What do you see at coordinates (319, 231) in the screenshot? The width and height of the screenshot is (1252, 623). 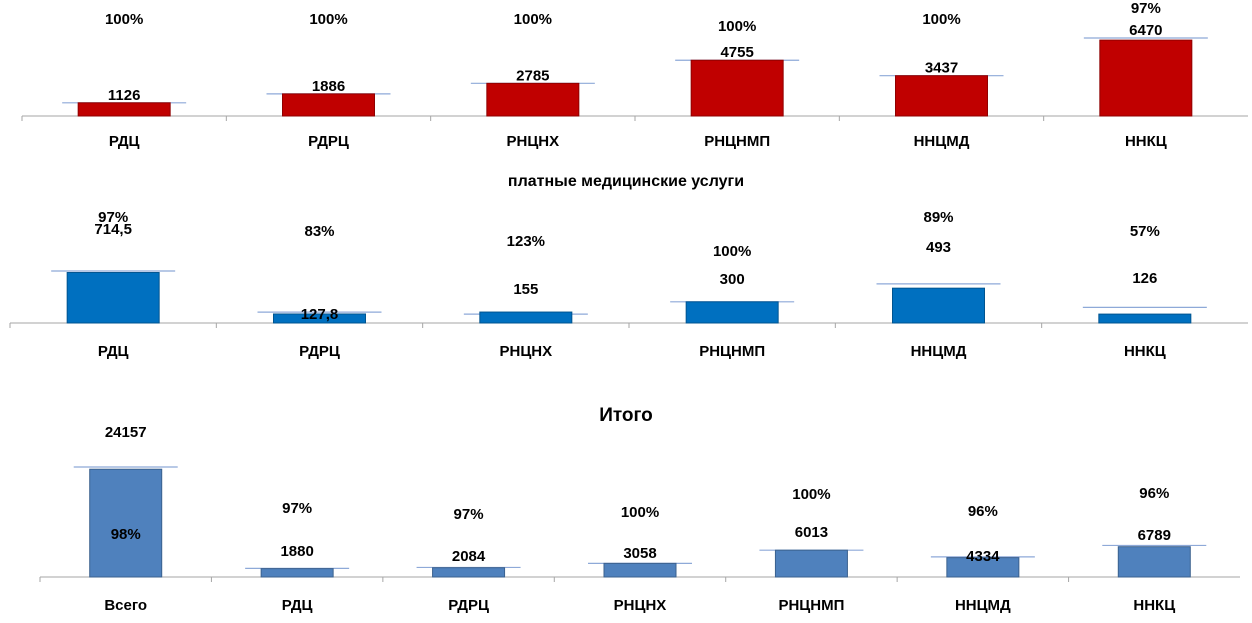 I see `percent-label: 83%` at bounding box center [319, 231].